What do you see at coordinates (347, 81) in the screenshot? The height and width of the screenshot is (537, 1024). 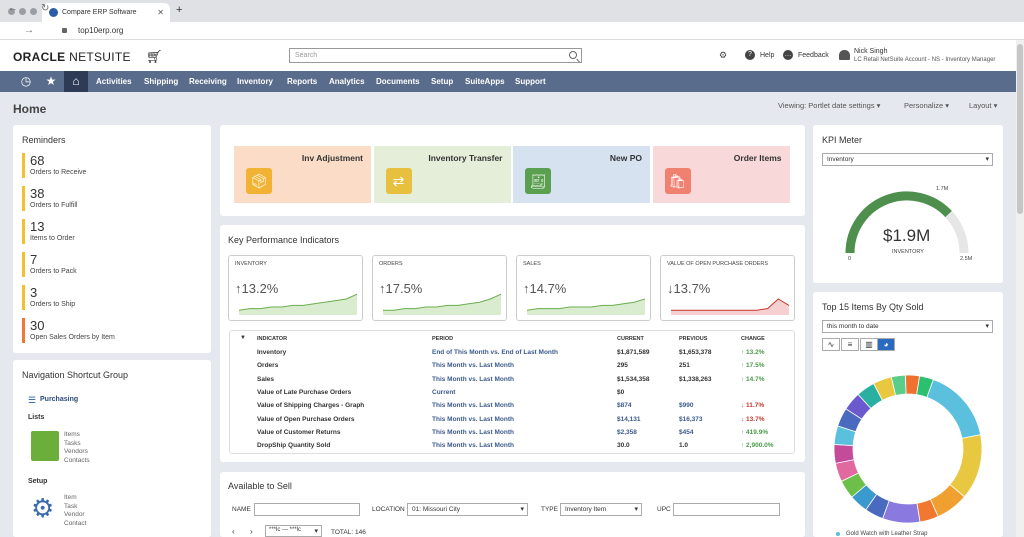 I see `nav-item-analytics: Analytics` at bounding box center [347, 81].